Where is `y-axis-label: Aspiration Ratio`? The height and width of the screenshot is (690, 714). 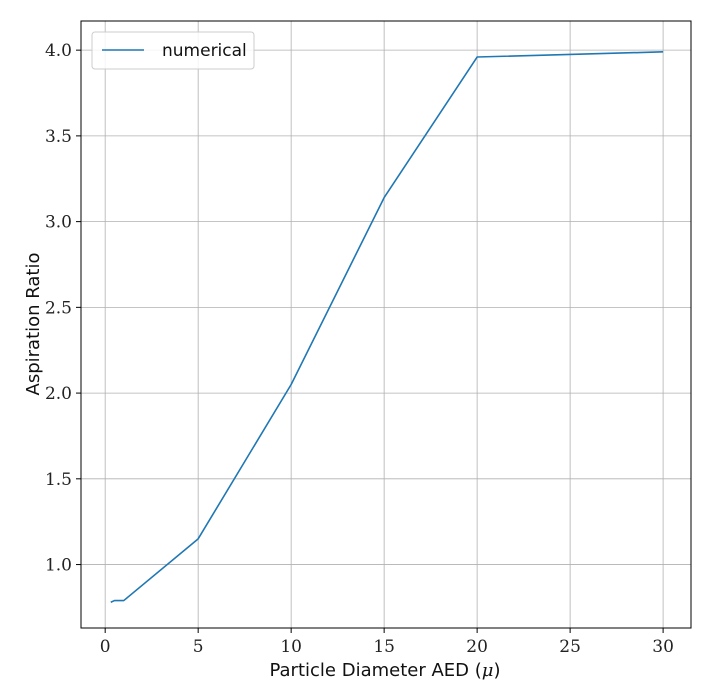 y-axis-label: Aspiration Ratio is located at coordinates (33, 324).